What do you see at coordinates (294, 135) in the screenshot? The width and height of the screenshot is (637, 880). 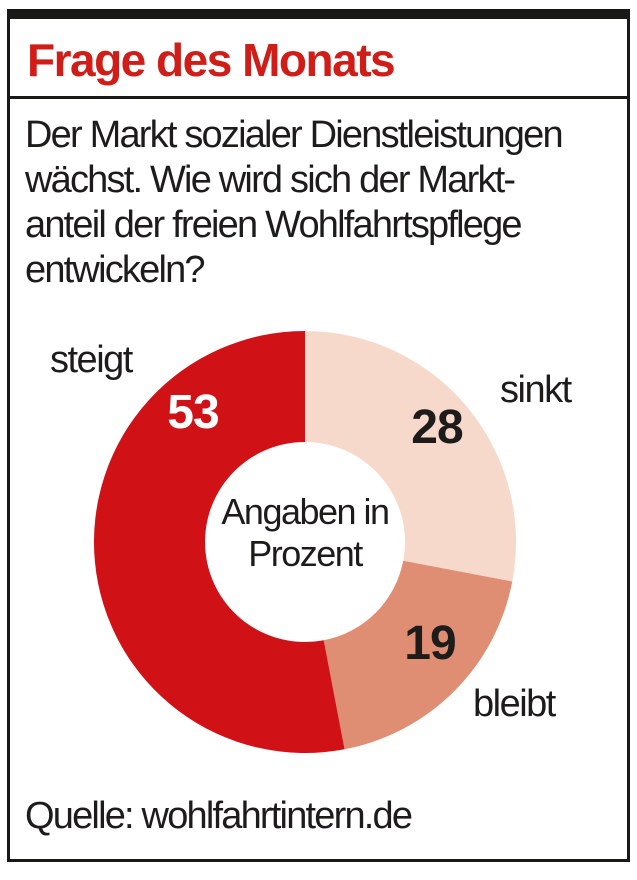 I see `question-line: Der Markt sozialer Dienstleistungen` at bounding box center [294, 135].